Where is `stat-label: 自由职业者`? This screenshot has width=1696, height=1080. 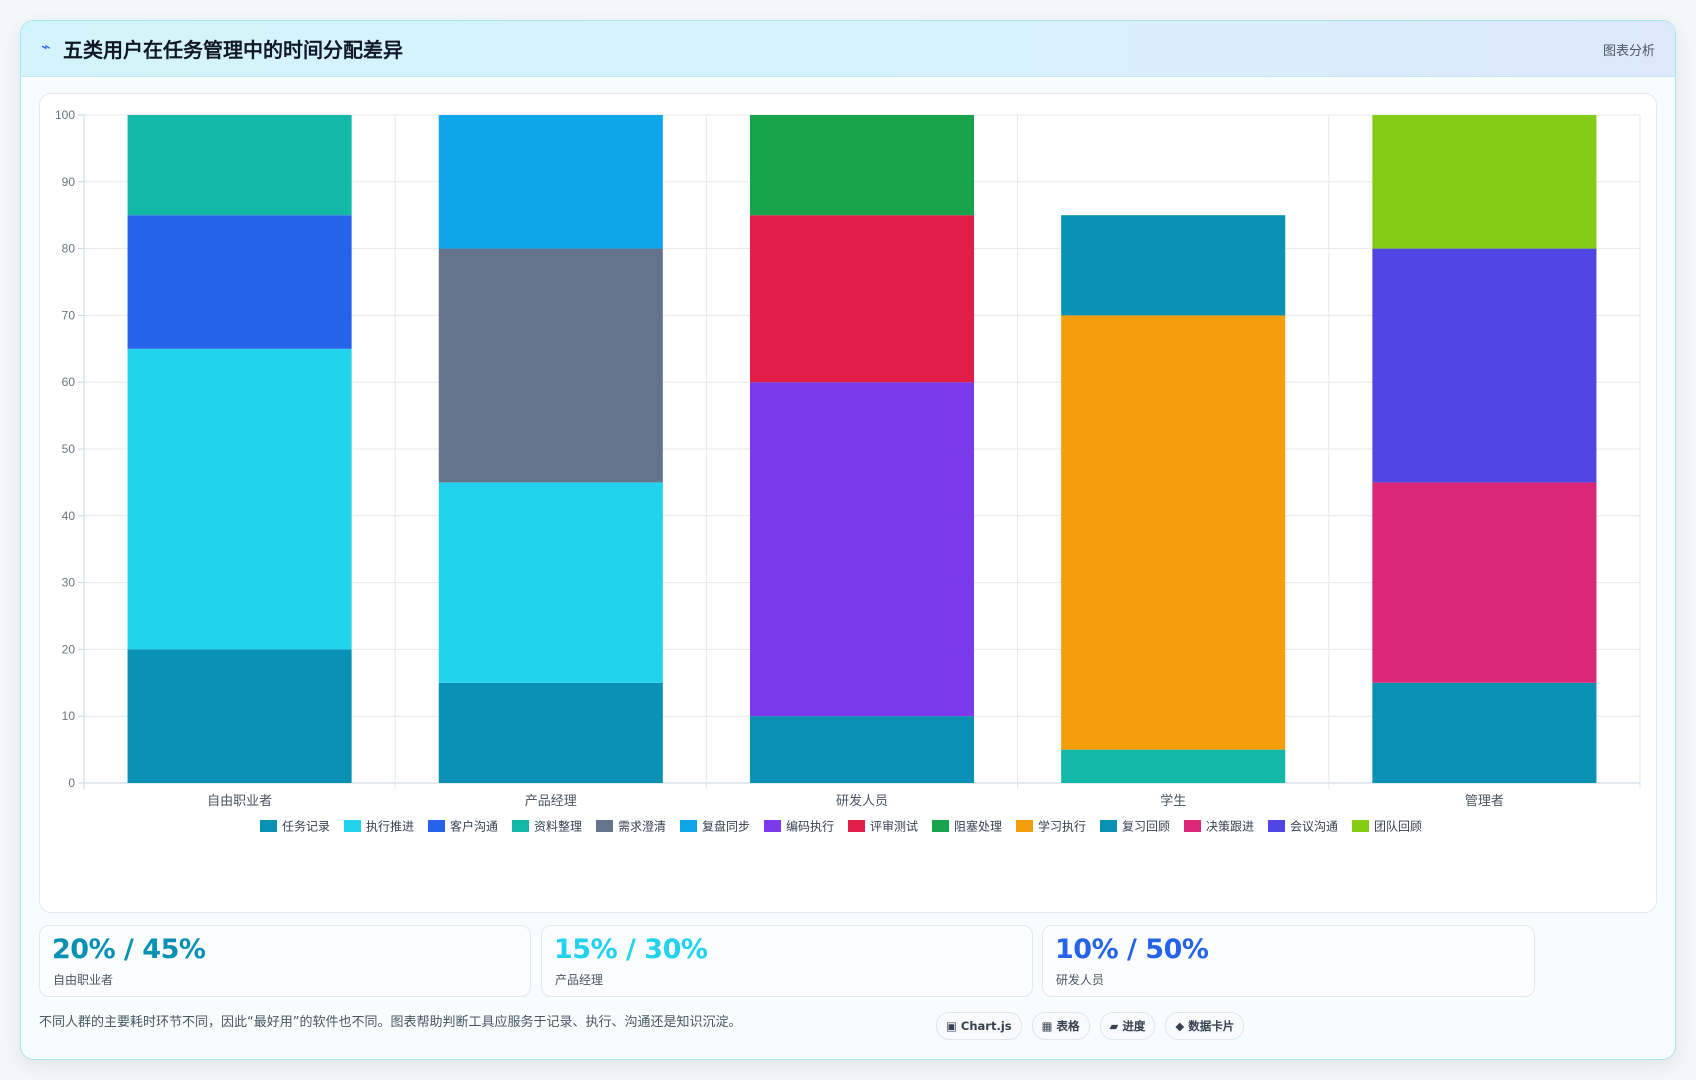 stat-label: 自由职业者 is located at coordinates (83, 980).